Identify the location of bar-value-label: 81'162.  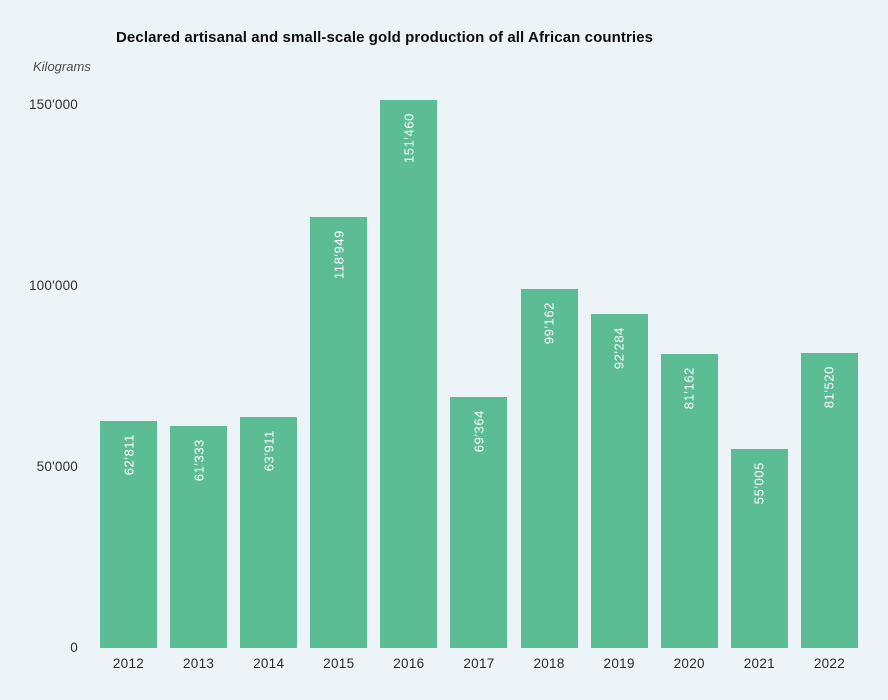
(689, 388).